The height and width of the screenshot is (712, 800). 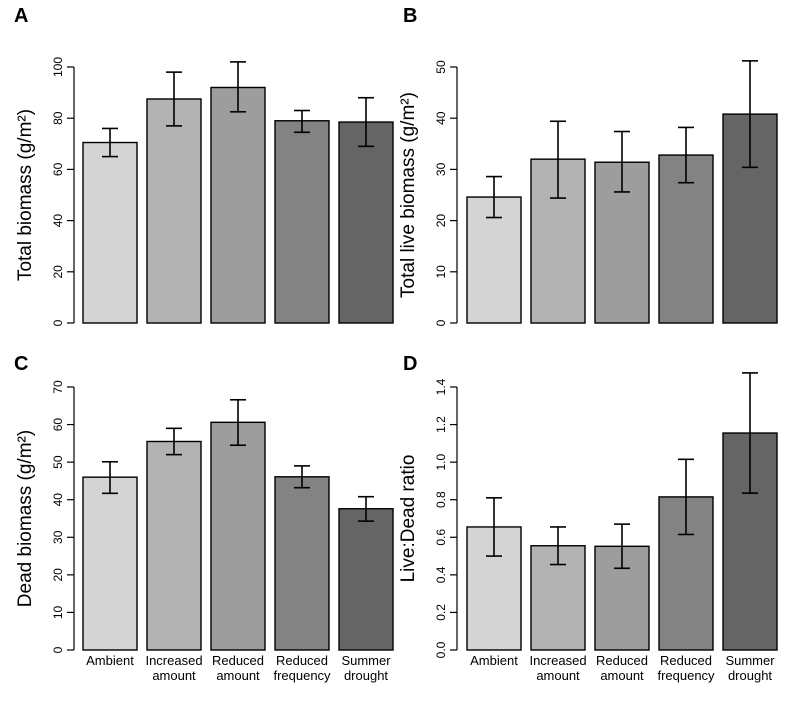 I want to click on y-axis-label: Total live biomass (g/m²), so click(x=408, y=195).